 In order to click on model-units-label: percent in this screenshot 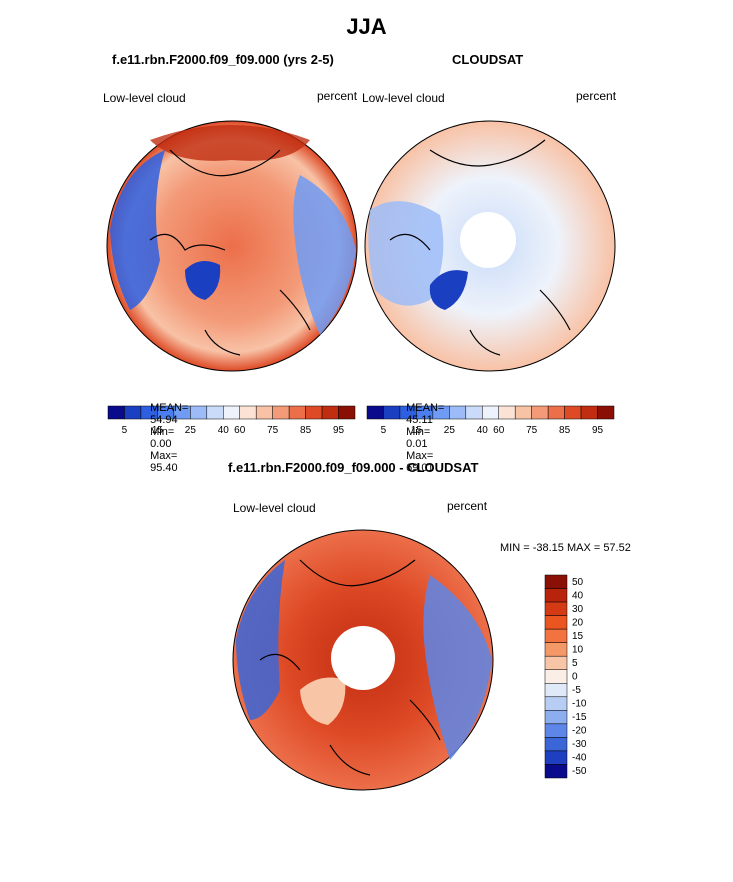, I will do `click(337, 96)`.